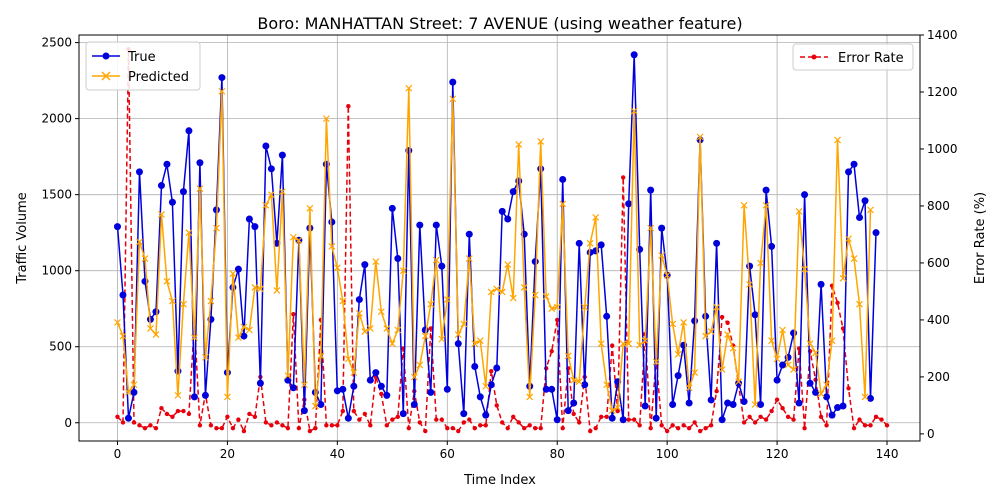  Describe the element at coordinates (56, 195) in the screenshot. I see `y-tick-label: 1500` at that location.